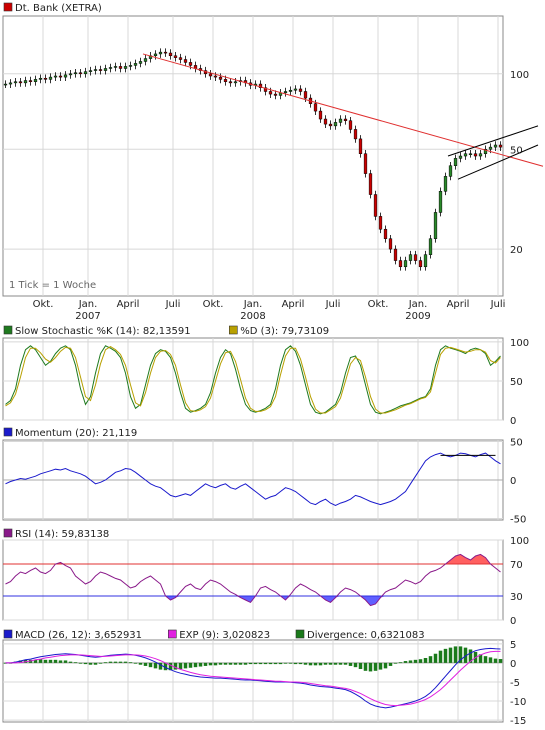  What do you see at coordinates (513, 645) in the screenshot?
I see `y-tick-label: 5` at bounding box center [513, 645].